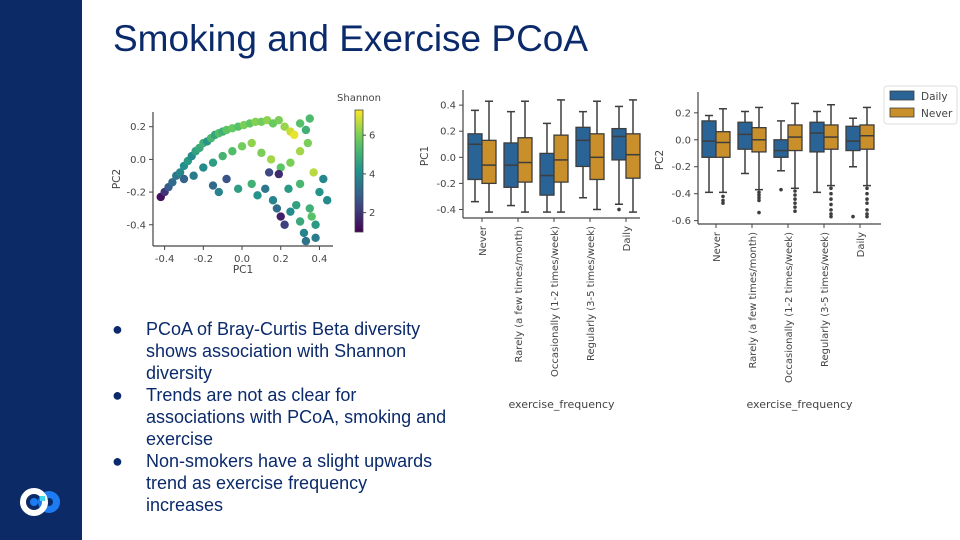  What do you see at coordinates (425, 156) in the screenshot?
I see `y-axis-title: PC1` at bounding box center [425, 156].